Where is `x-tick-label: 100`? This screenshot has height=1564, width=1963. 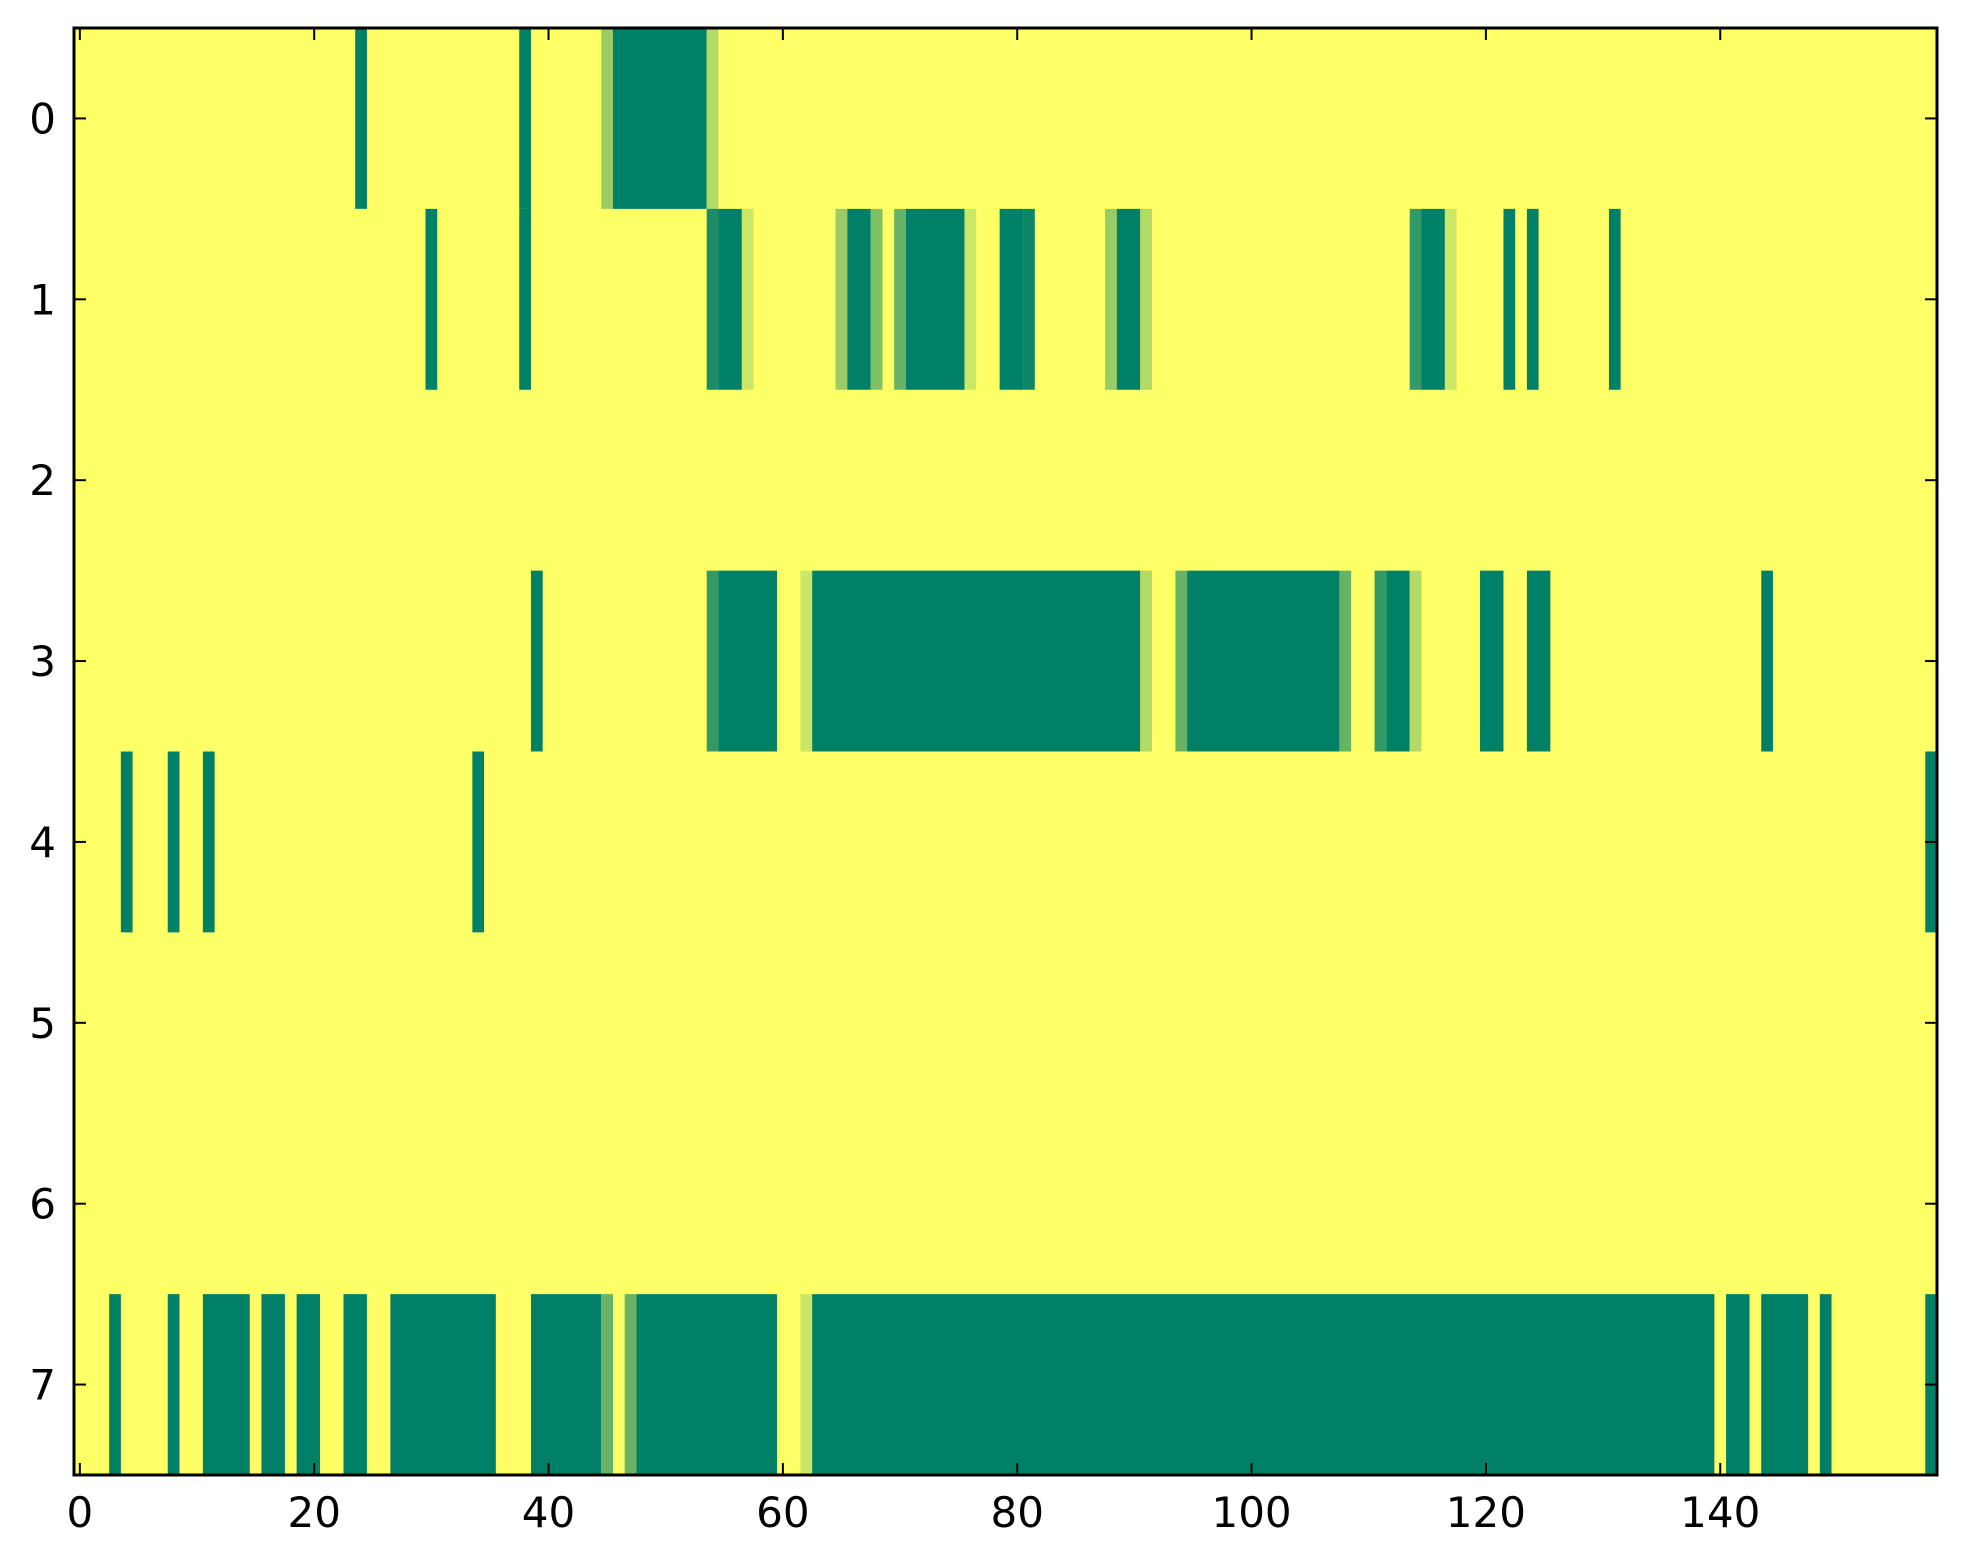
x-tick-label: 100 is located at coordinates (1251, 1512).